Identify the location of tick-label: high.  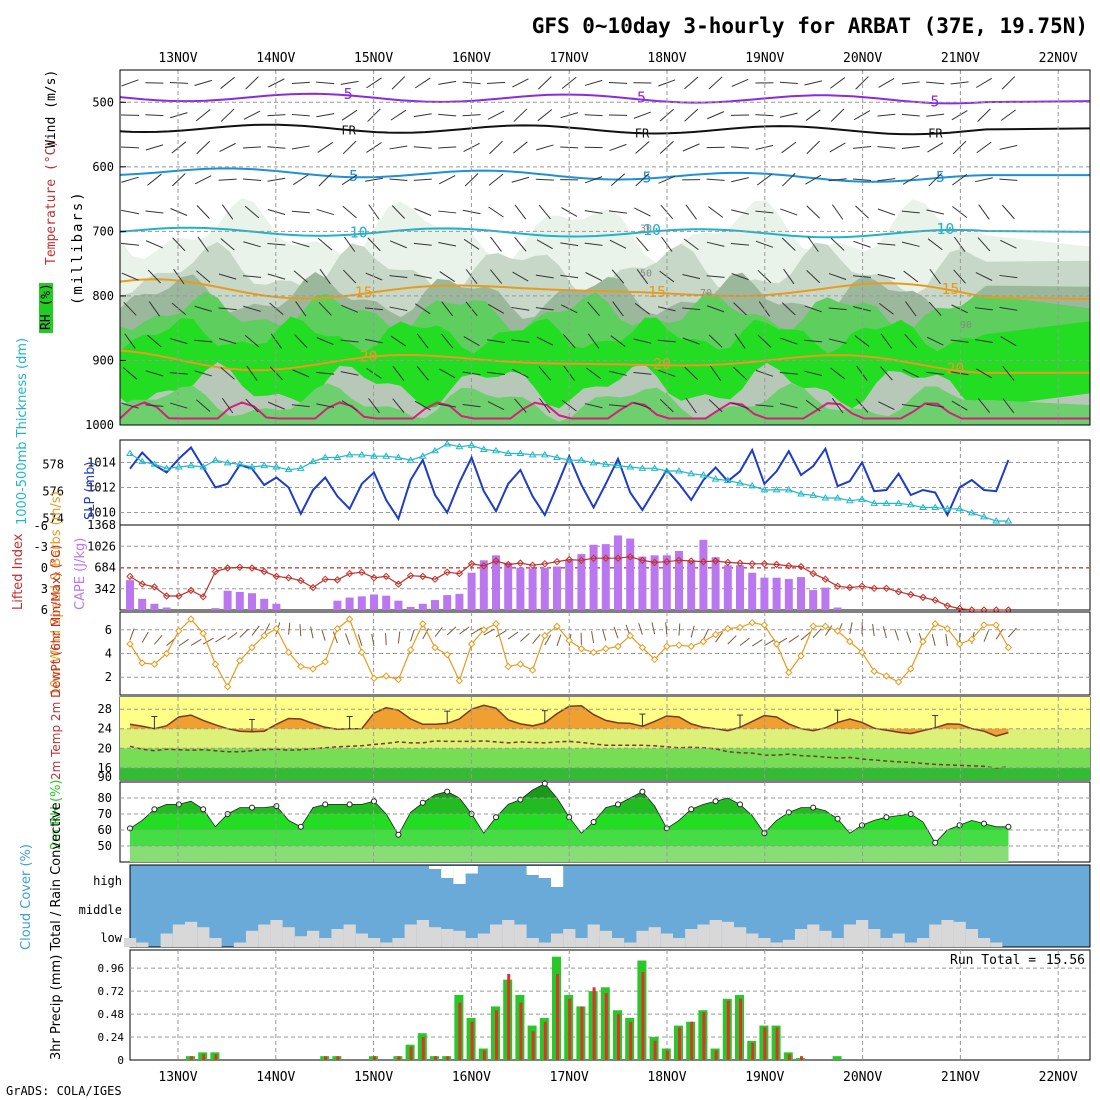
(107, 881).